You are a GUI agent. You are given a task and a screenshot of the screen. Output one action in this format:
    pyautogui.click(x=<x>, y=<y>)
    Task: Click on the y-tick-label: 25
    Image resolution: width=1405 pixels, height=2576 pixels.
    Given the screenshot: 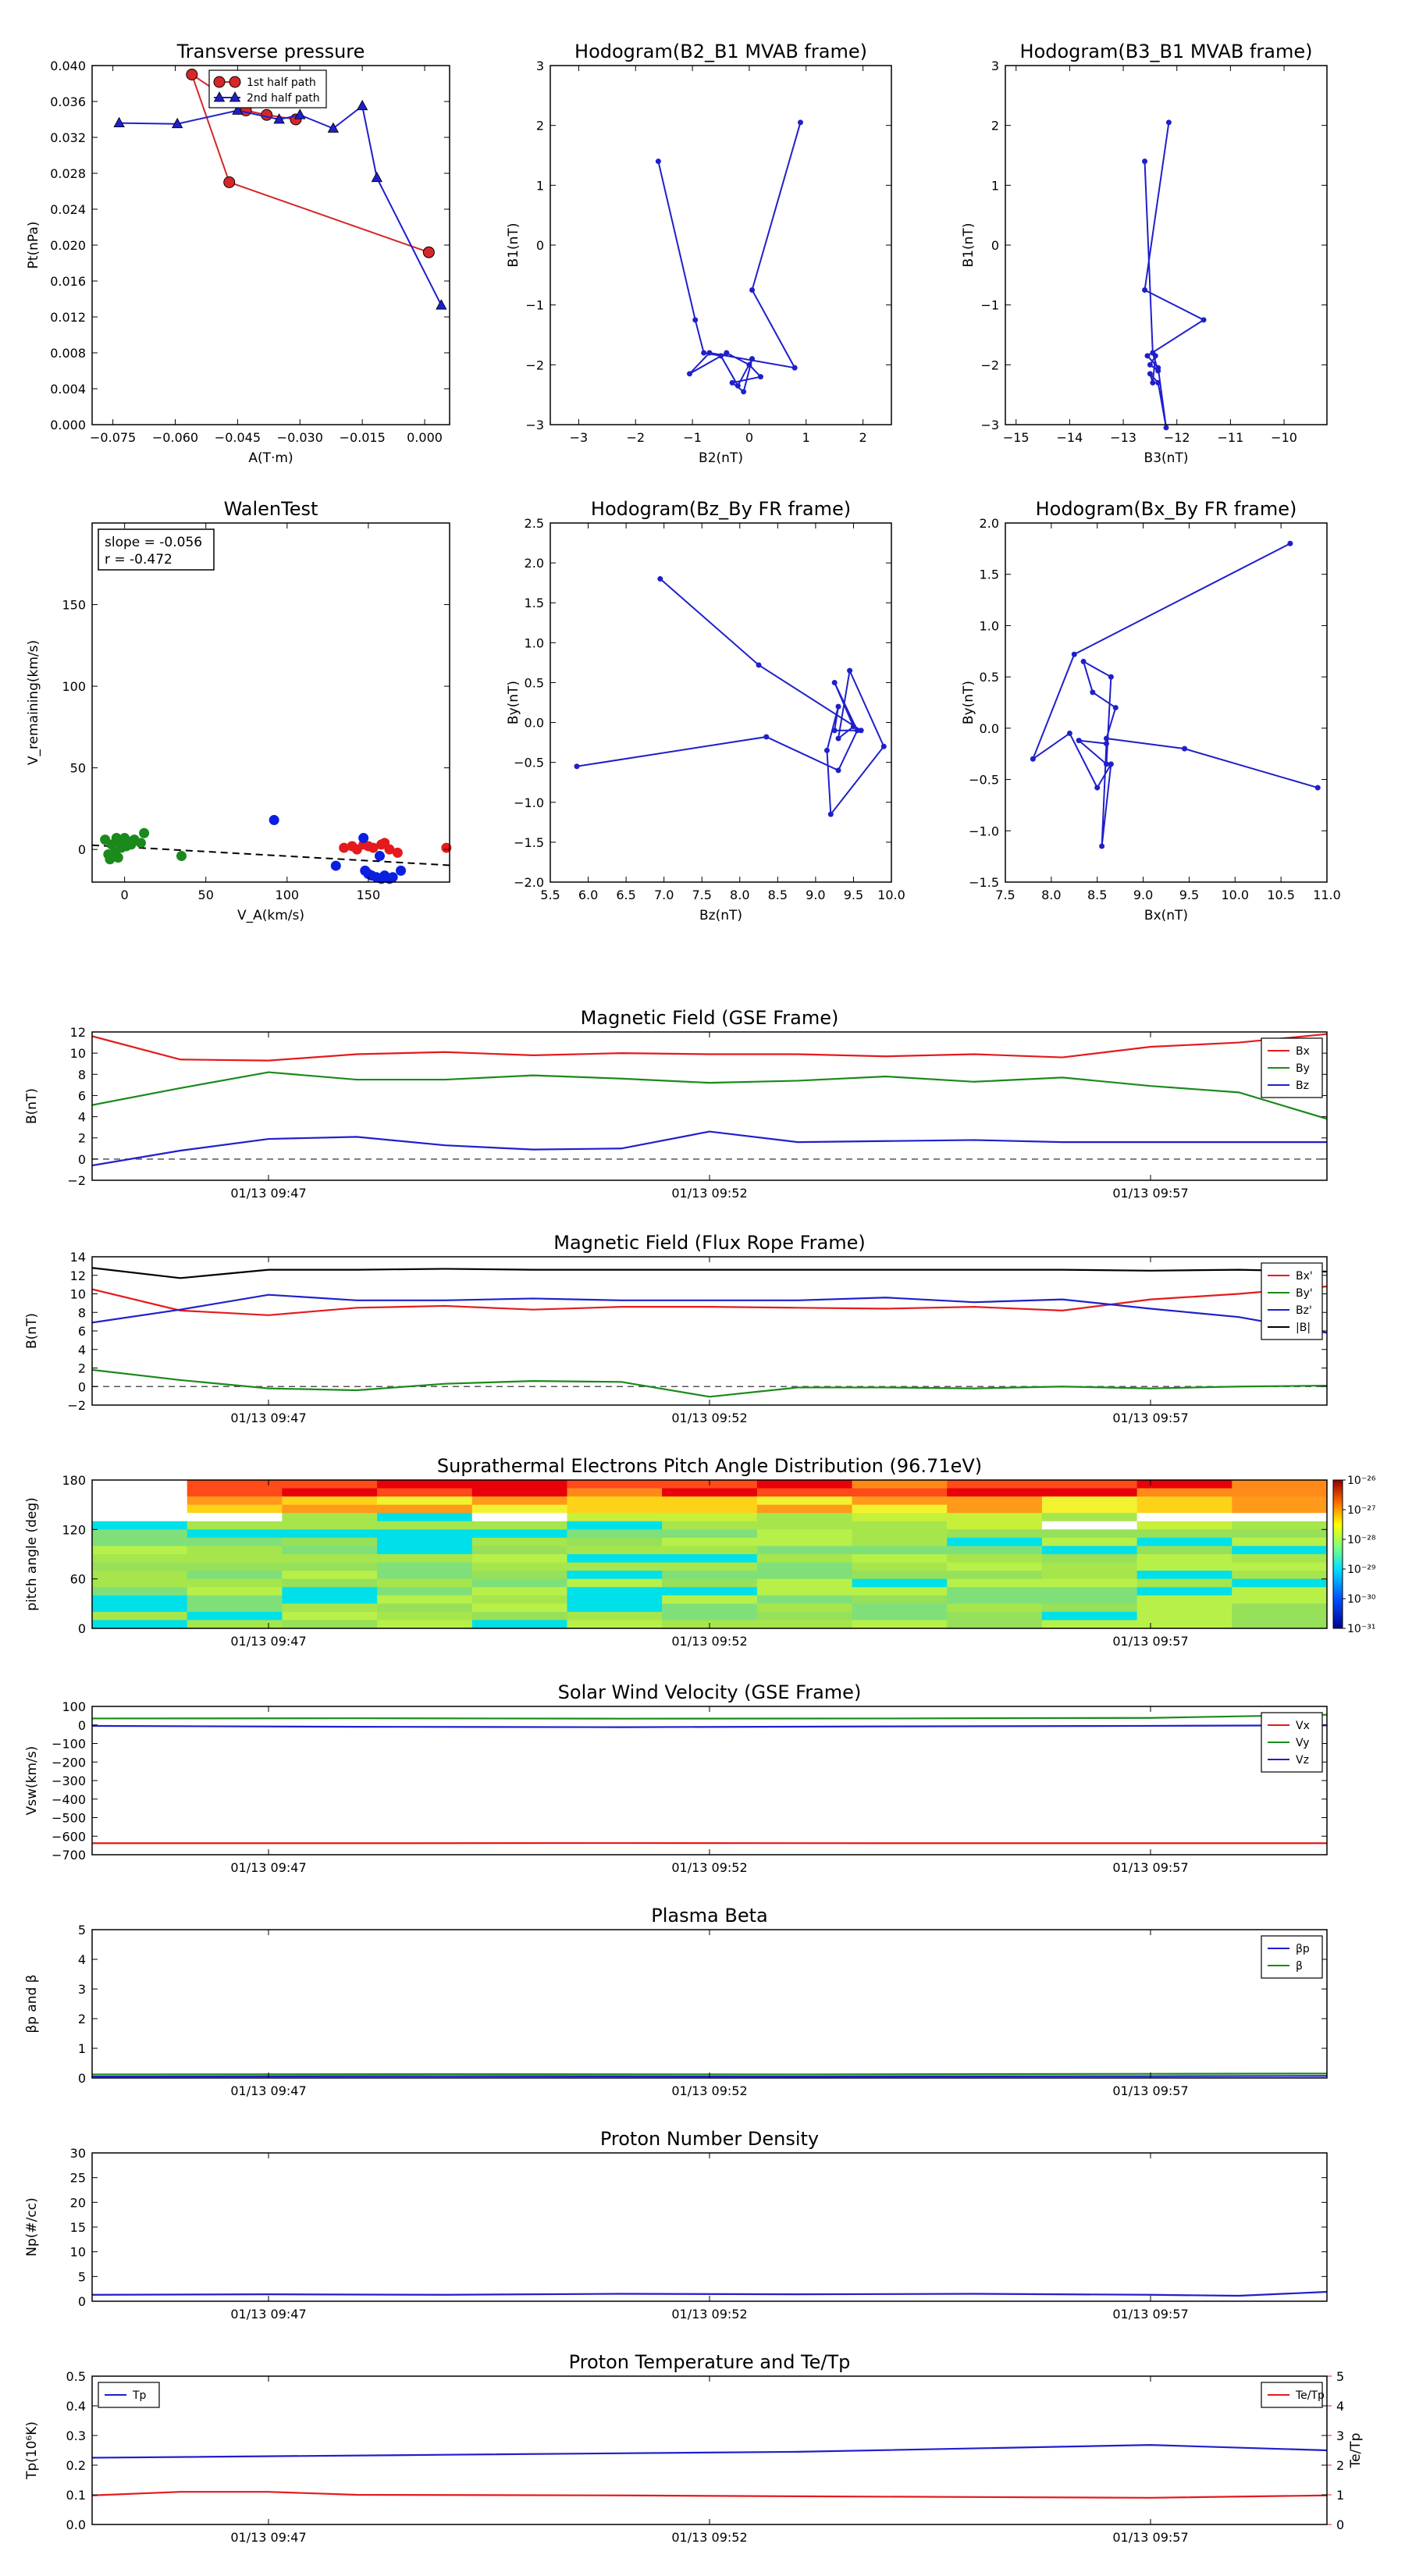 What is the action you would take?
    pyautogui.click(x=78, y=2178)
    